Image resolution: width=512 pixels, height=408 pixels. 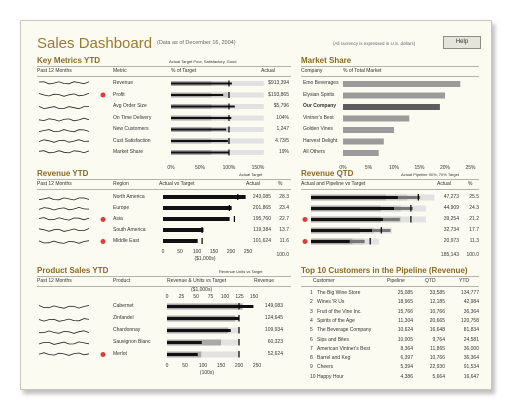 I want to click on product-sales-product: Chardonnay, so click(x=127, y=330).